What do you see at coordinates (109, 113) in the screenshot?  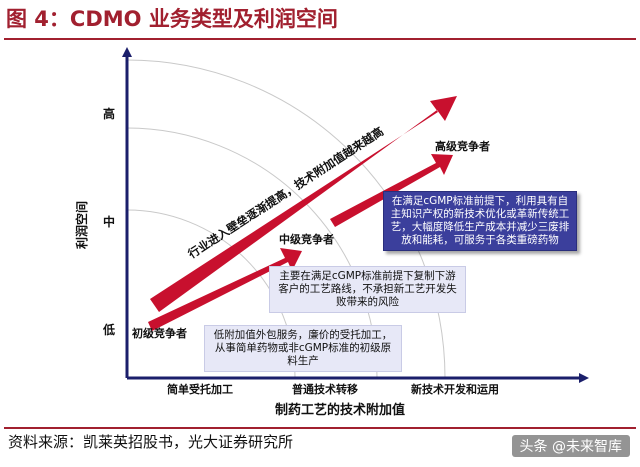 I see `y-tick-high: 高` at bounding box center [109, 113].